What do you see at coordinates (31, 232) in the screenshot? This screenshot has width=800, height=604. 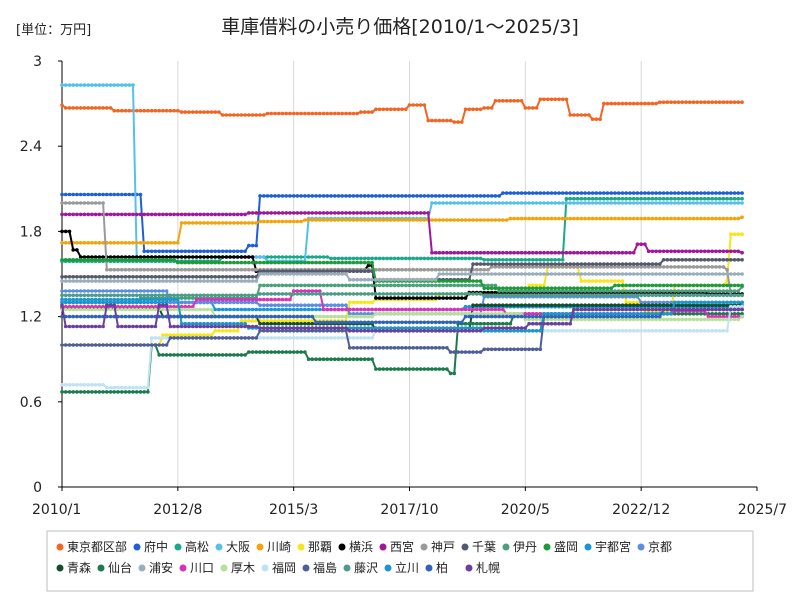 I see `y-tick-label: 1.8` at bounding box center [31, 232].